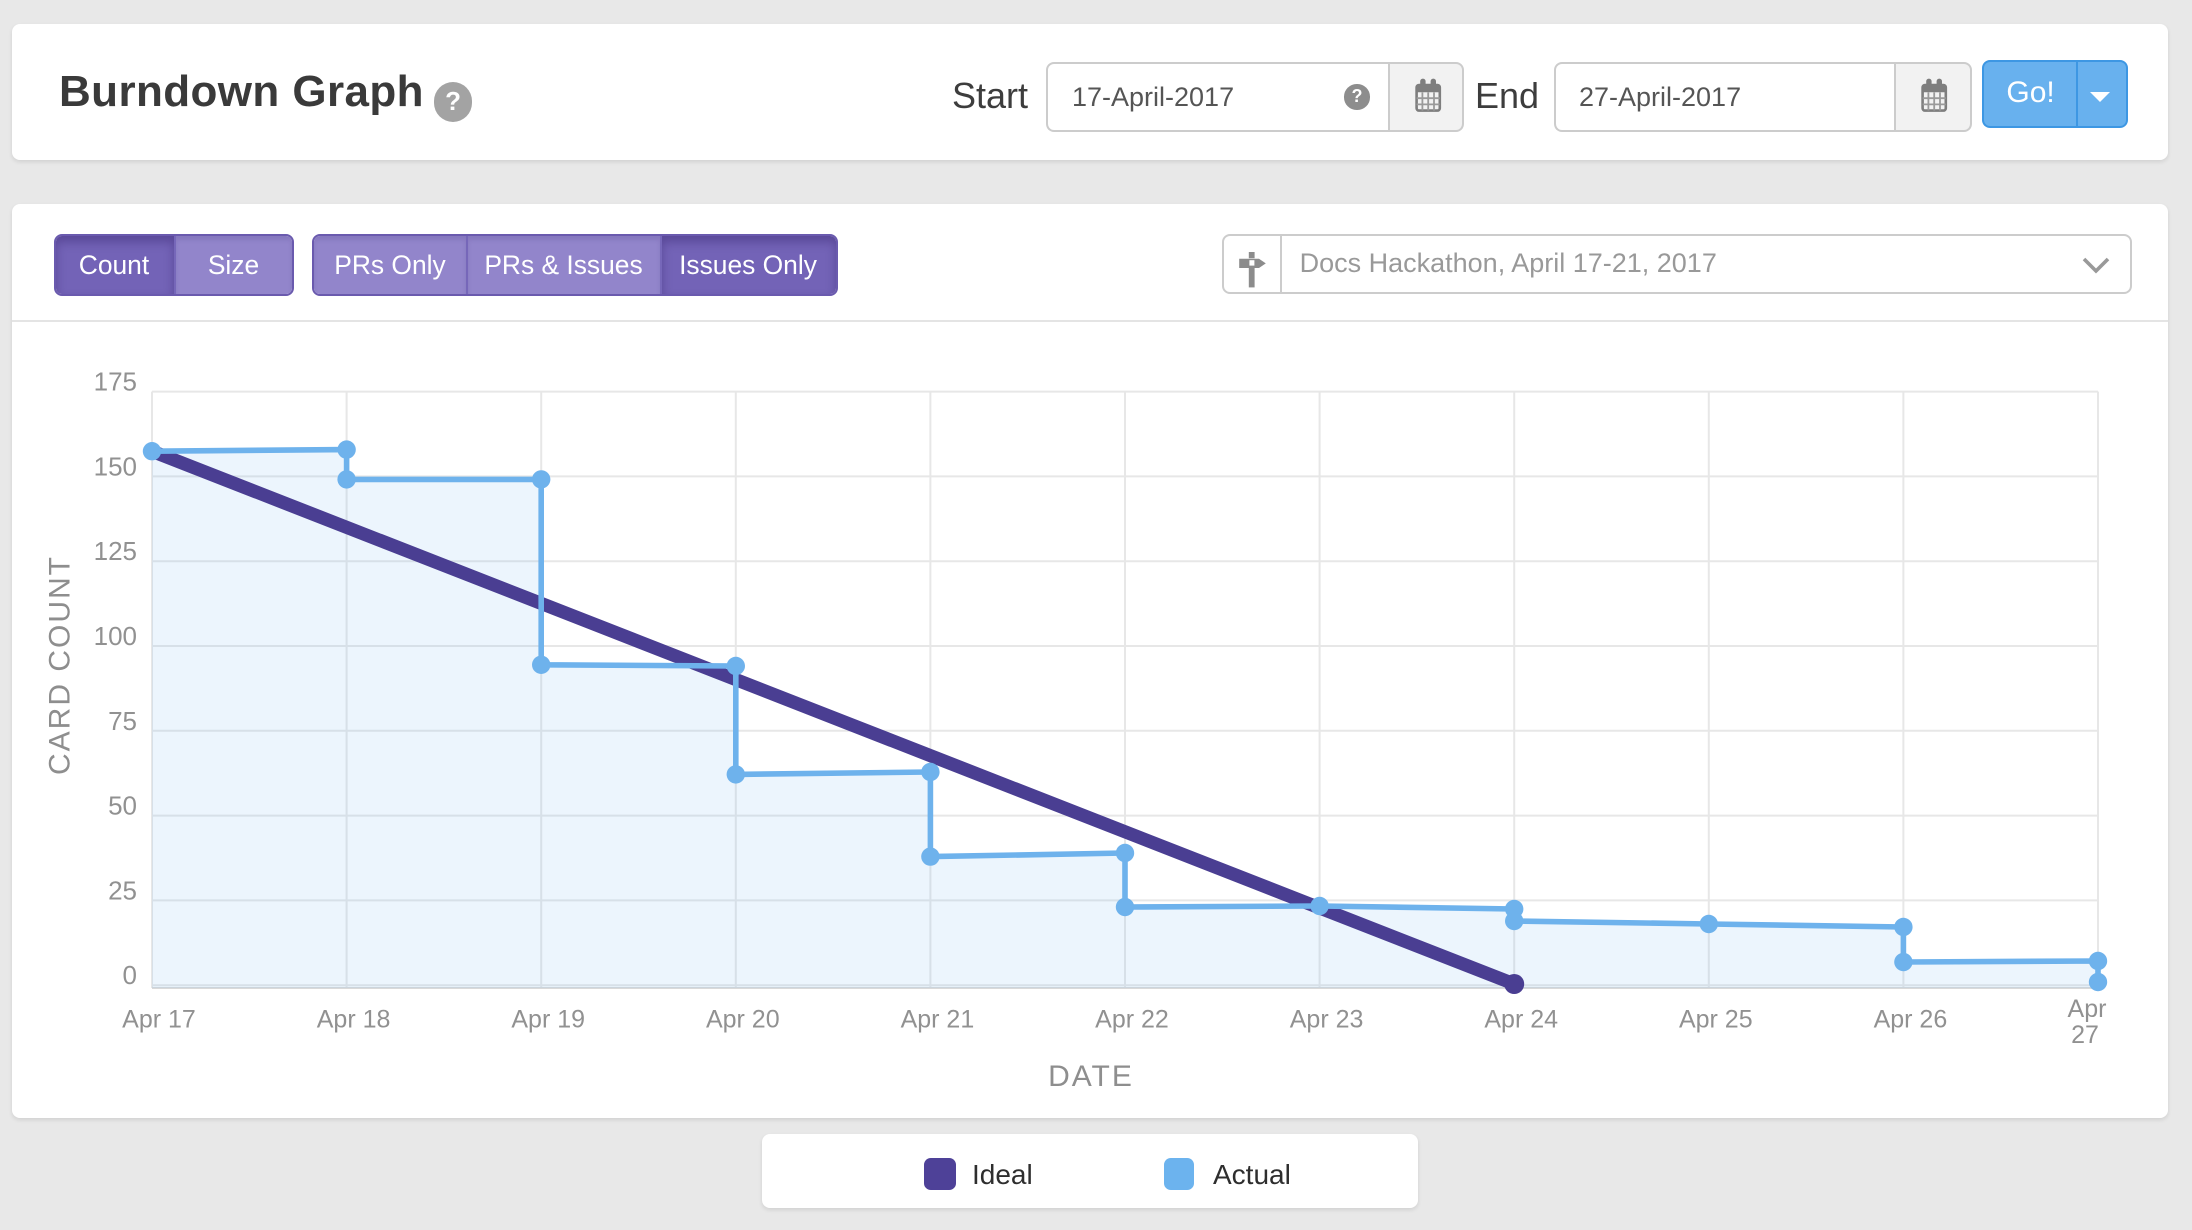  Describe the element at coordinates (159, 1020) in the screenshot. I see `svg-text: Apr 17` at that location.